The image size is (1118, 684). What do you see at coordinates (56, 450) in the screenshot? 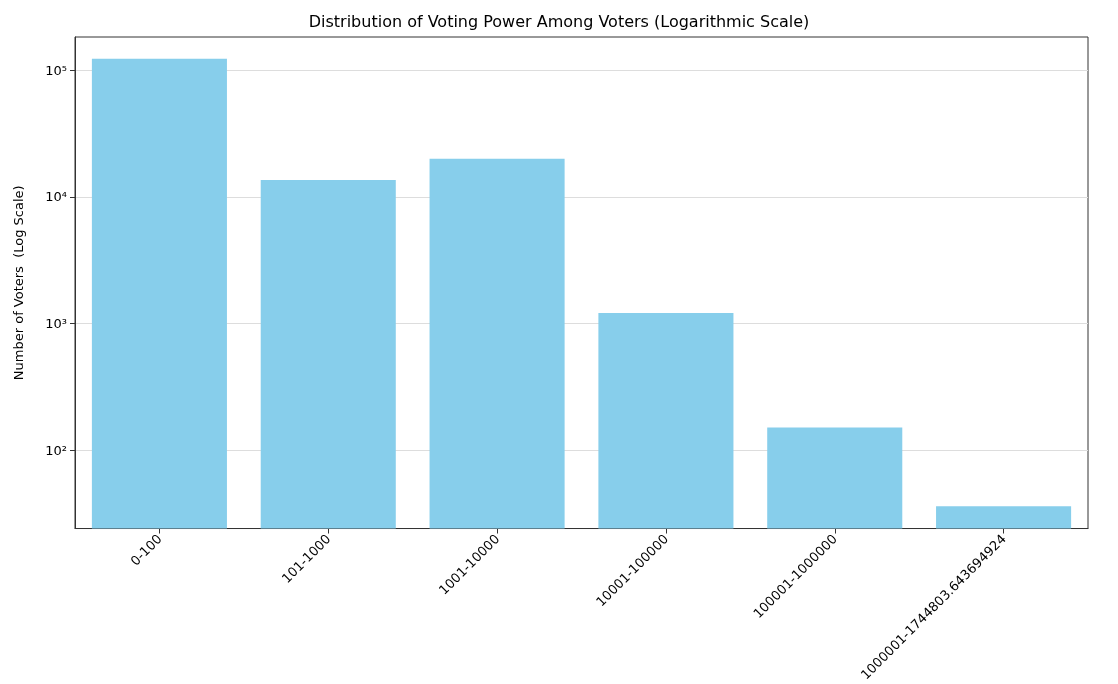
I see `y-tick-label: 10²` at bounding box center [56, 450].